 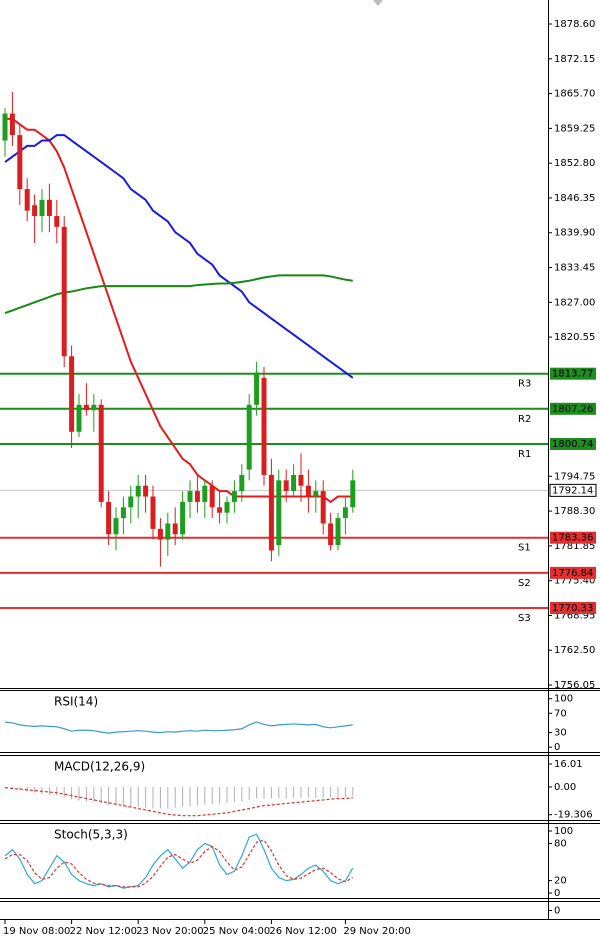 What do you see at coordinates (524, 583) in the screenshot?
I see `level-name: S2` at bounding box center [524, 583].